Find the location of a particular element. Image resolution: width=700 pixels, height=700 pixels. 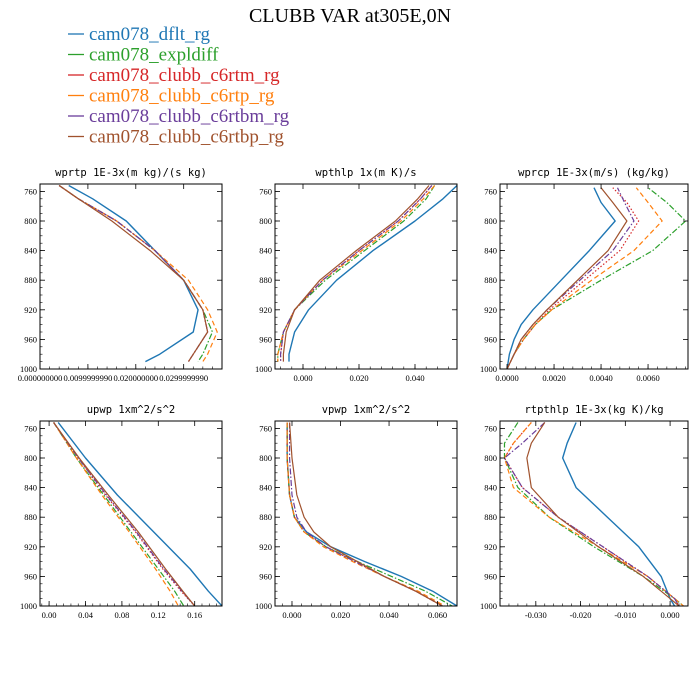

xtick-label-2-2: 0.0040 is located at coordinates (600, 378).